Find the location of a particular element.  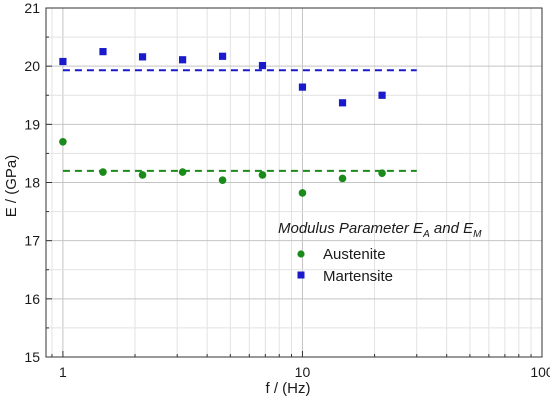

y-axis-title: E / (GPa) is located at coordinates (11, 186).